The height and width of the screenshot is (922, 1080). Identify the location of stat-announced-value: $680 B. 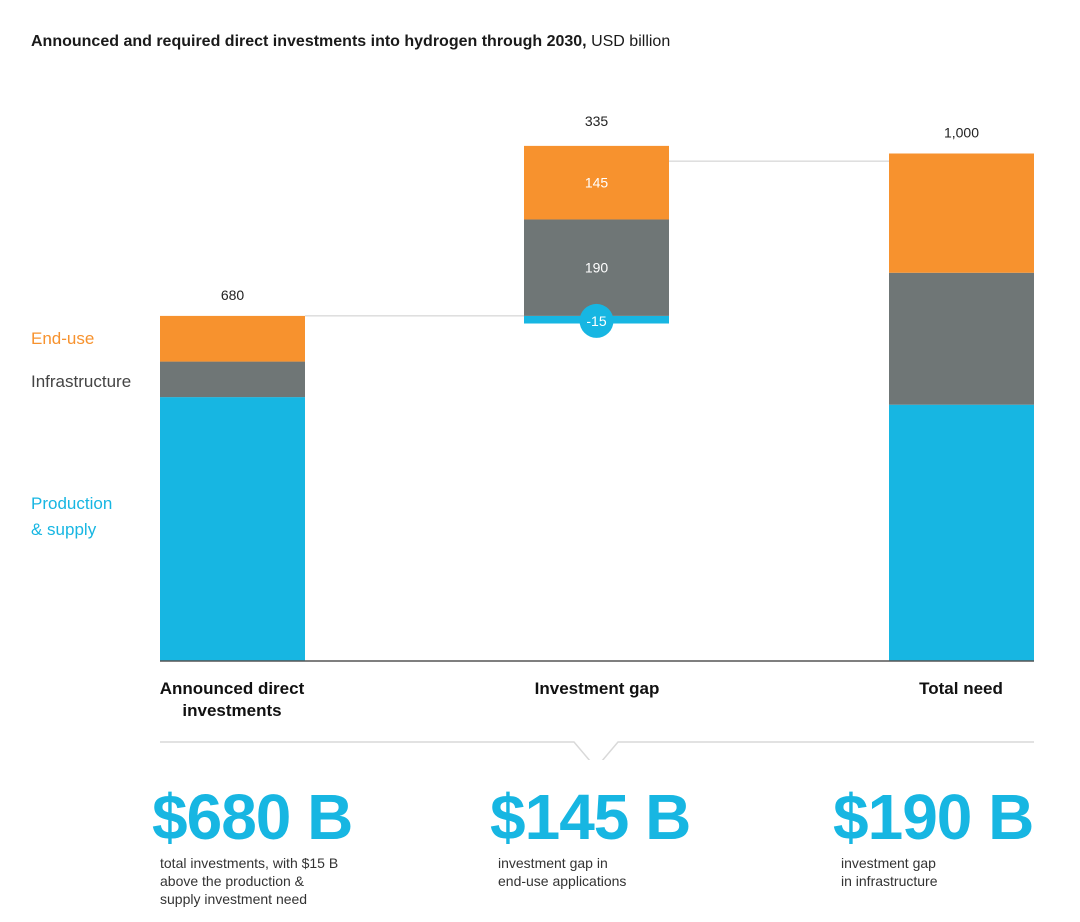
(252, 817).